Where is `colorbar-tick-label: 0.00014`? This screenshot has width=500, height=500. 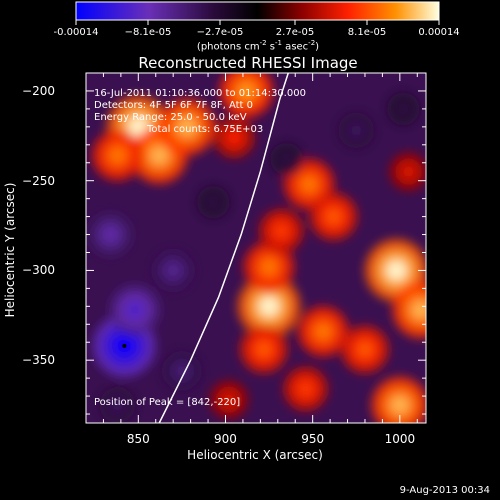 colorbar-tick-label: 0.00014 is located at coordinates (439, 32).